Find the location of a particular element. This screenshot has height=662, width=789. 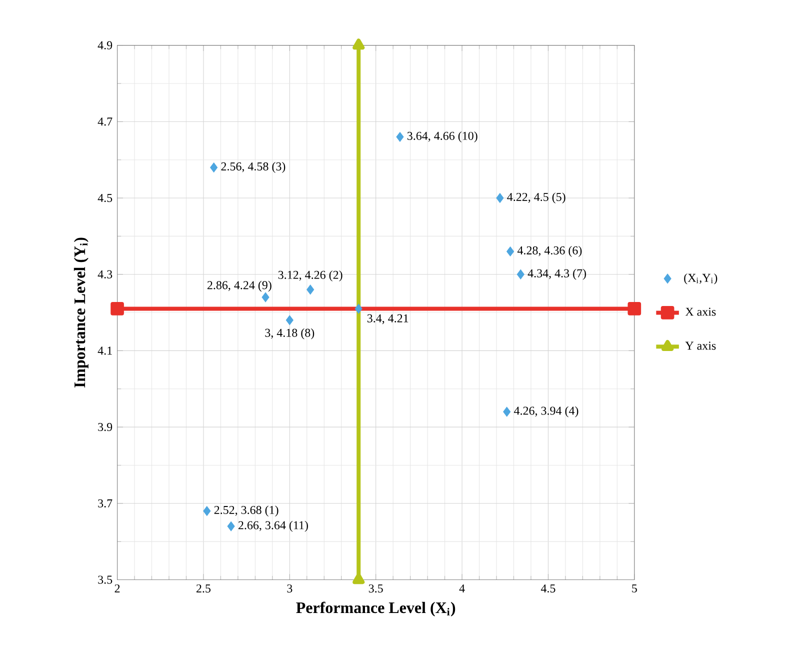

data-label: 2.86, 4.24 (9) is located at coordinates (239, 286).